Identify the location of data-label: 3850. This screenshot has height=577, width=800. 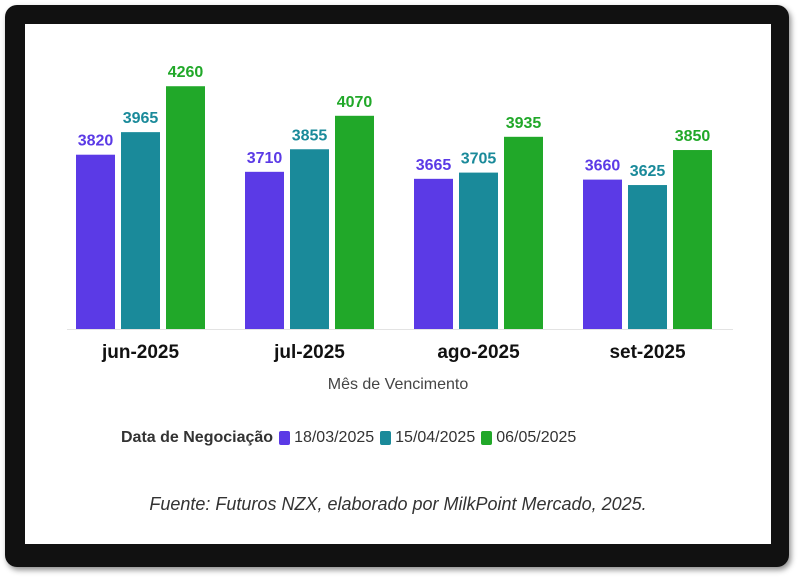
(693, 136).